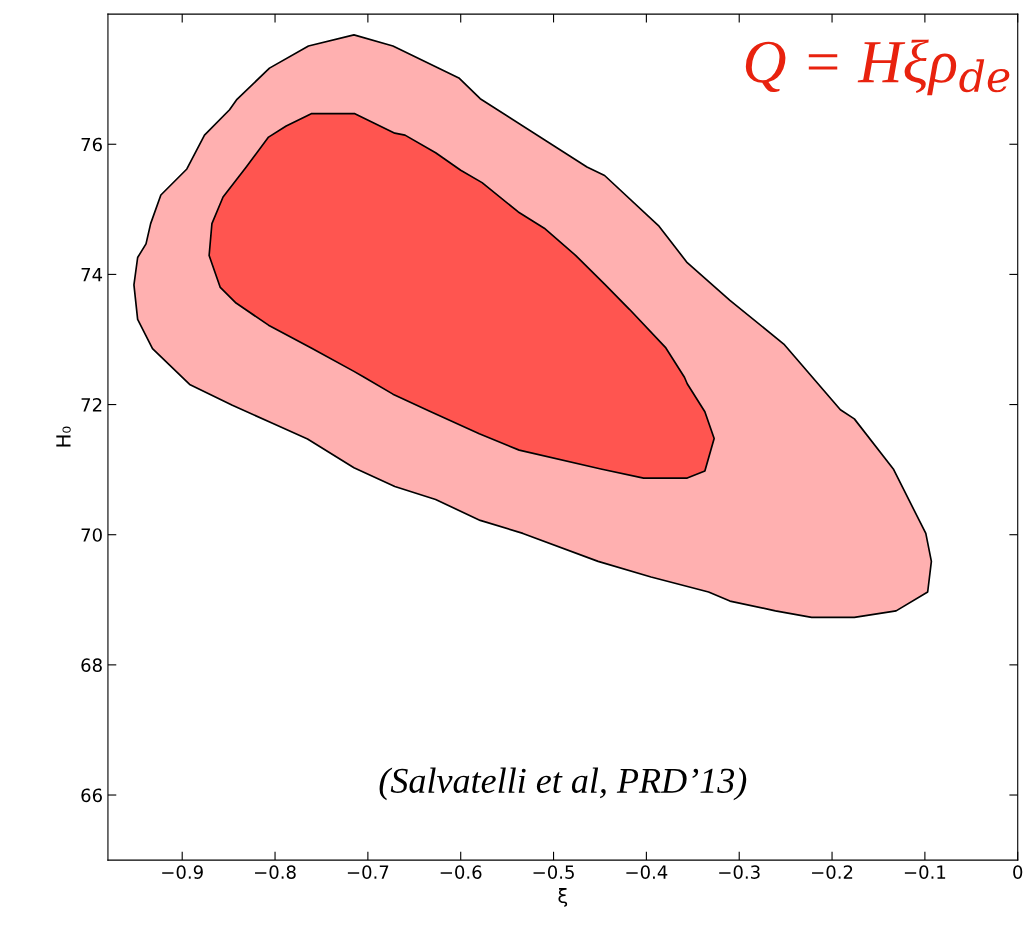 The image size is (1028, 940). I want to click on y-tick-label: 68, so click(91, 665).